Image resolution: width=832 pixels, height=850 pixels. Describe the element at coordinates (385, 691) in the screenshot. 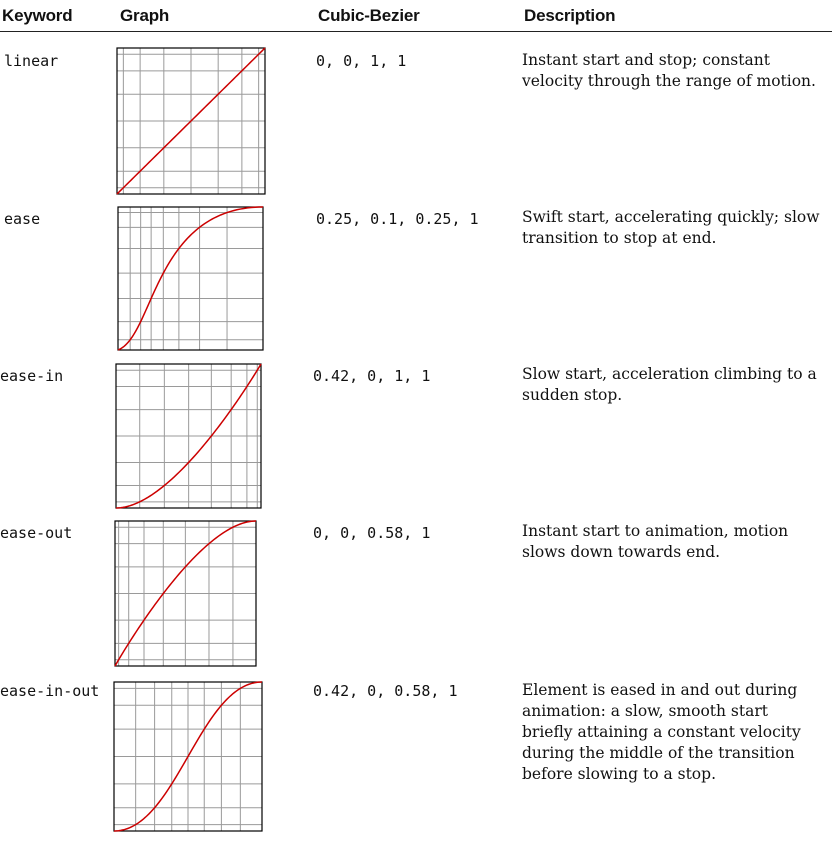

I see `cubic-bezier-cell: 0.42, 0, 0.58, 1` at that location.